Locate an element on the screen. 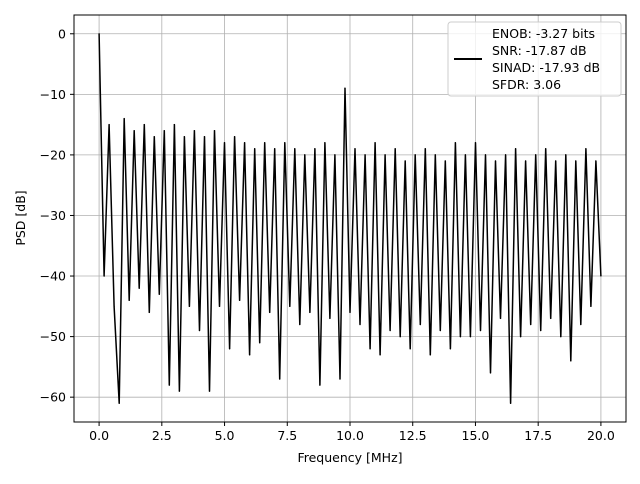  y-tick-label: 0 is located at coordinates (62, 33).